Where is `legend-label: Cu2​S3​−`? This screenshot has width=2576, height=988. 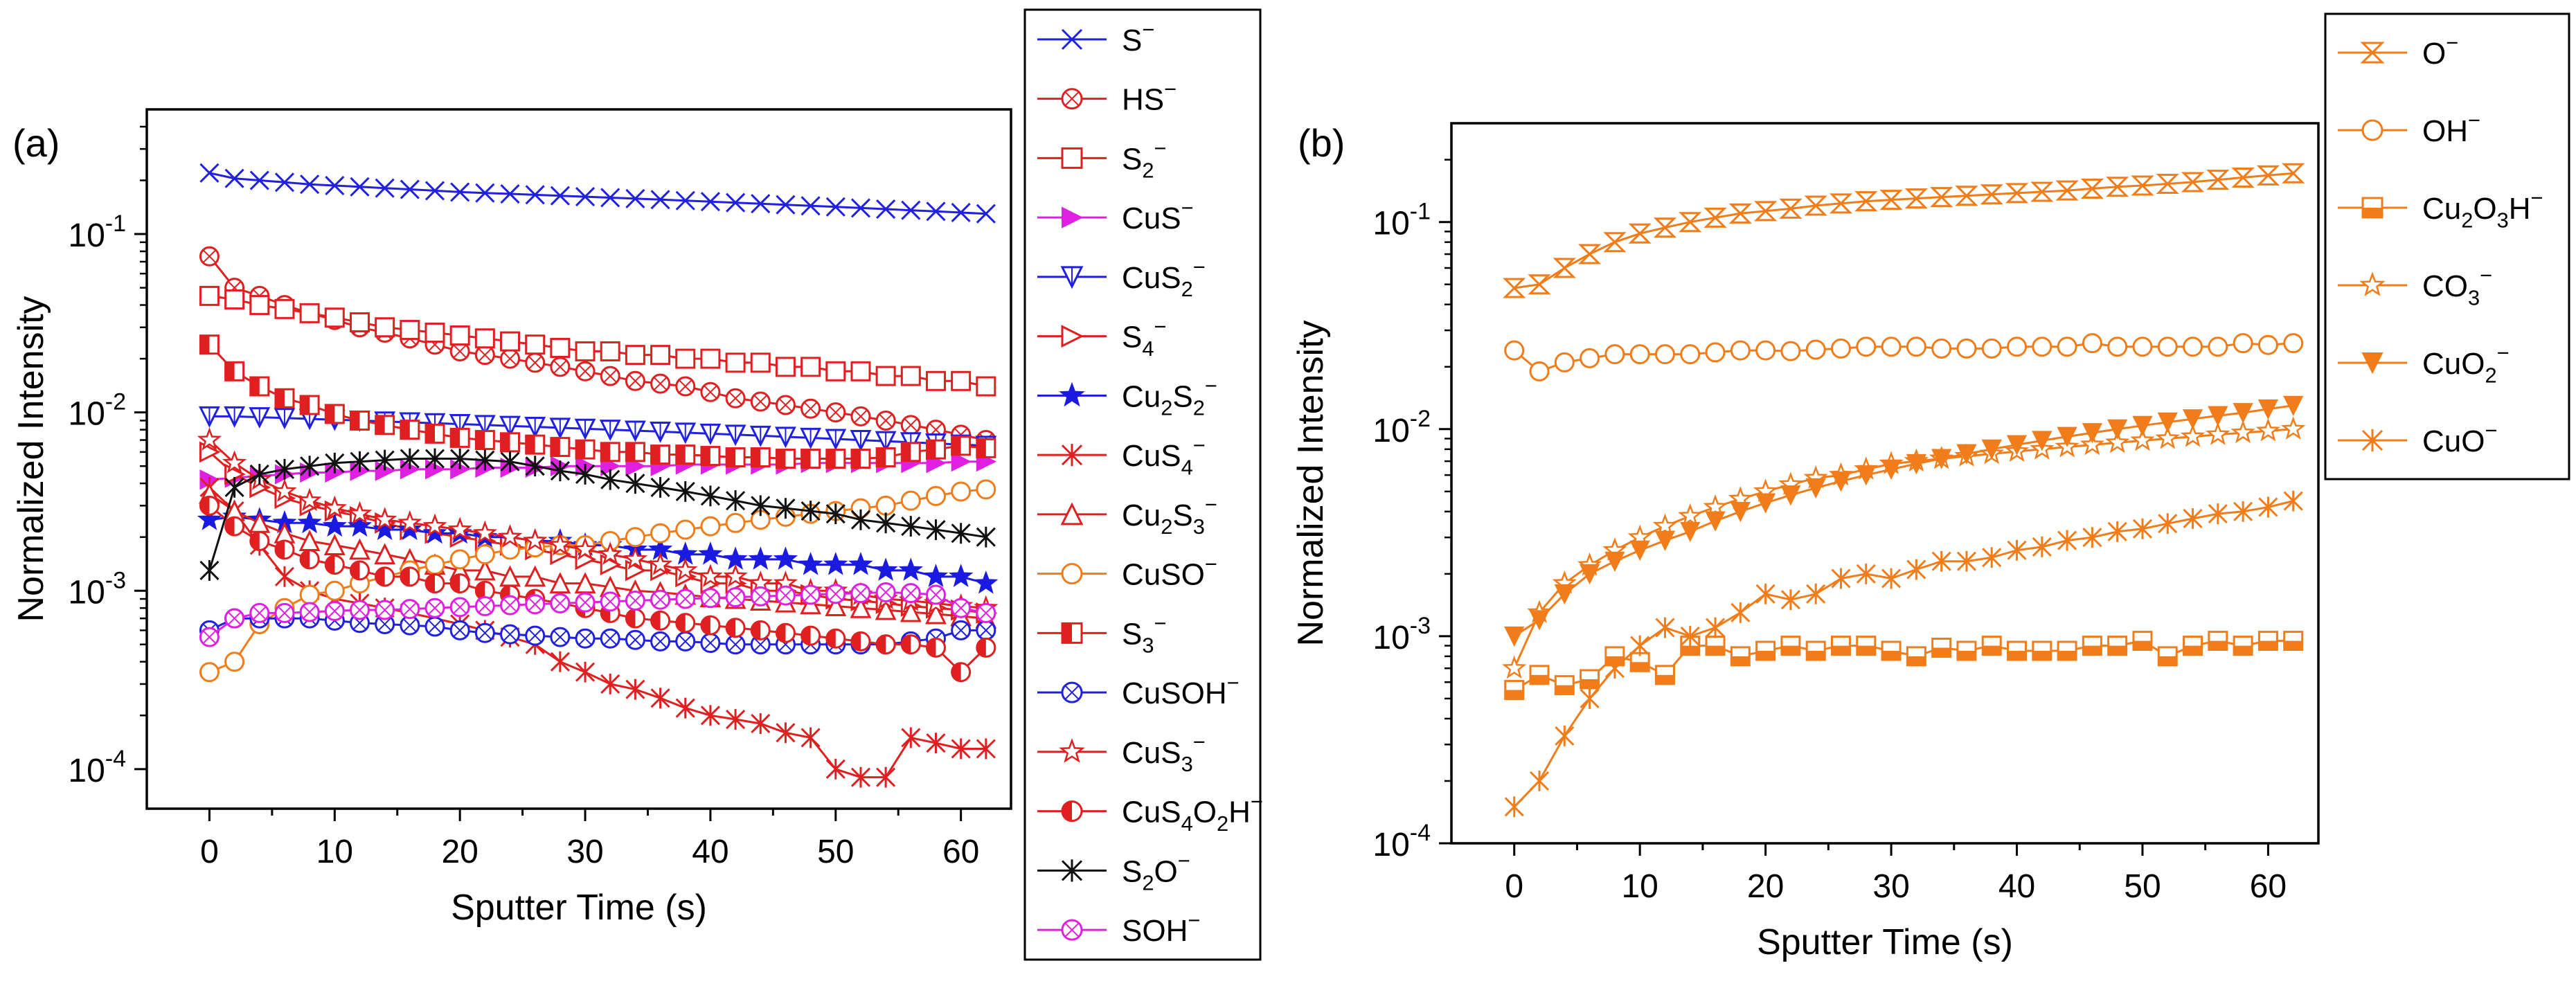
legend-label: Cu2​S3​− is located at coordinates (1169, 515).